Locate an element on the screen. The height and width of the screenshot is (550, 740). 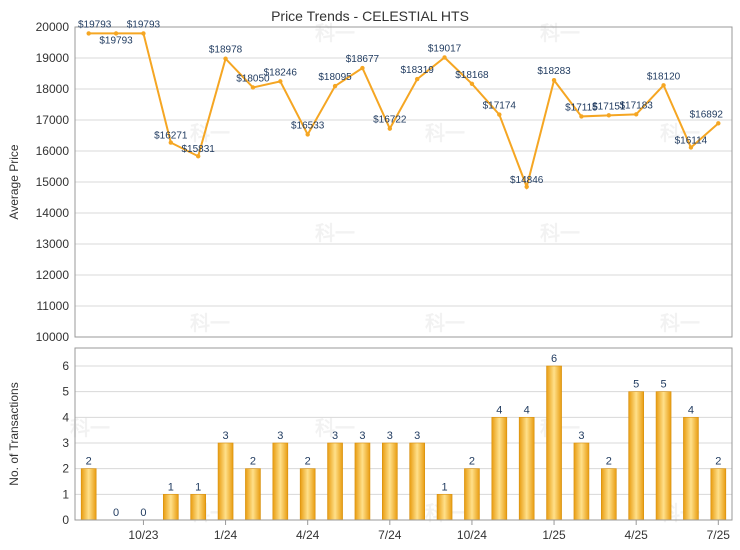
transactions-x-ticks: 10/23 1/24 4/24 7/24 10/24 1/25 4/25 7/25 is located at coordinates (429, 531).